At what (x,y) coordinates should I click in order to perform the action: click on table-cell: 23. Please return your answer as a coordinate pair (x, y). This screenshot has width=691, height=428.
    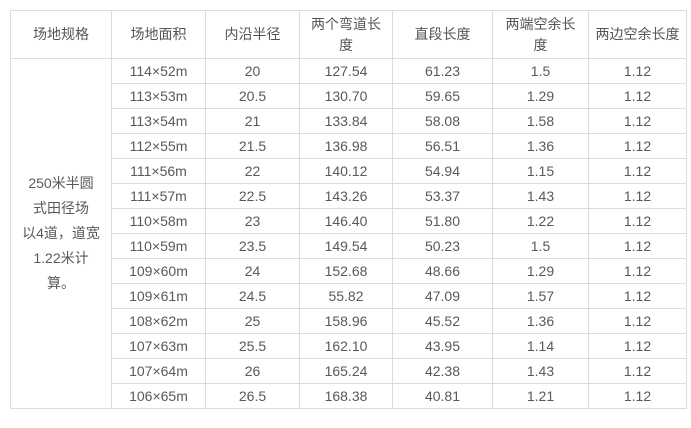
    Looking at the image, I should click on (252, 221).